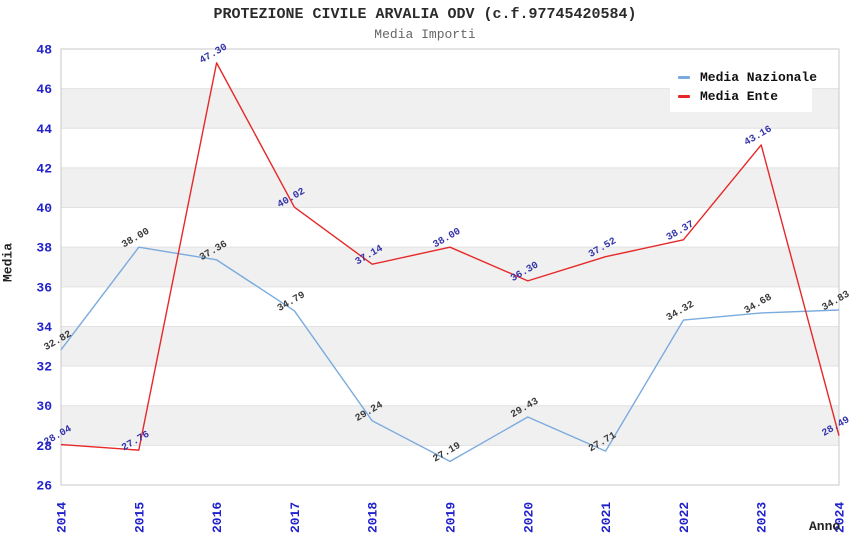 The height and width of the screenshot is (550, 850). I want to click on x-tick-label: 2018, so click(373, 517).